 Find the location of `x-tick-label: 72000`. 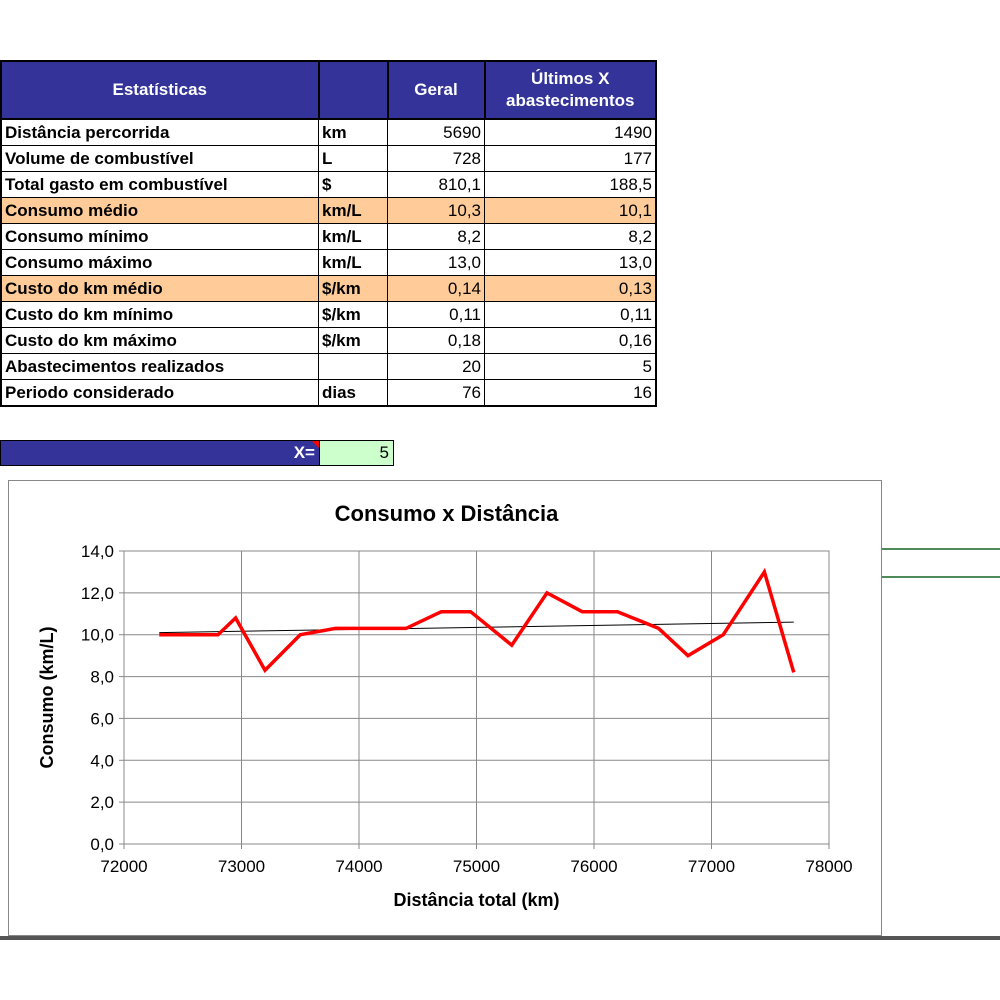

x-tick-label: 72000 is located at coordinates (123, 866).